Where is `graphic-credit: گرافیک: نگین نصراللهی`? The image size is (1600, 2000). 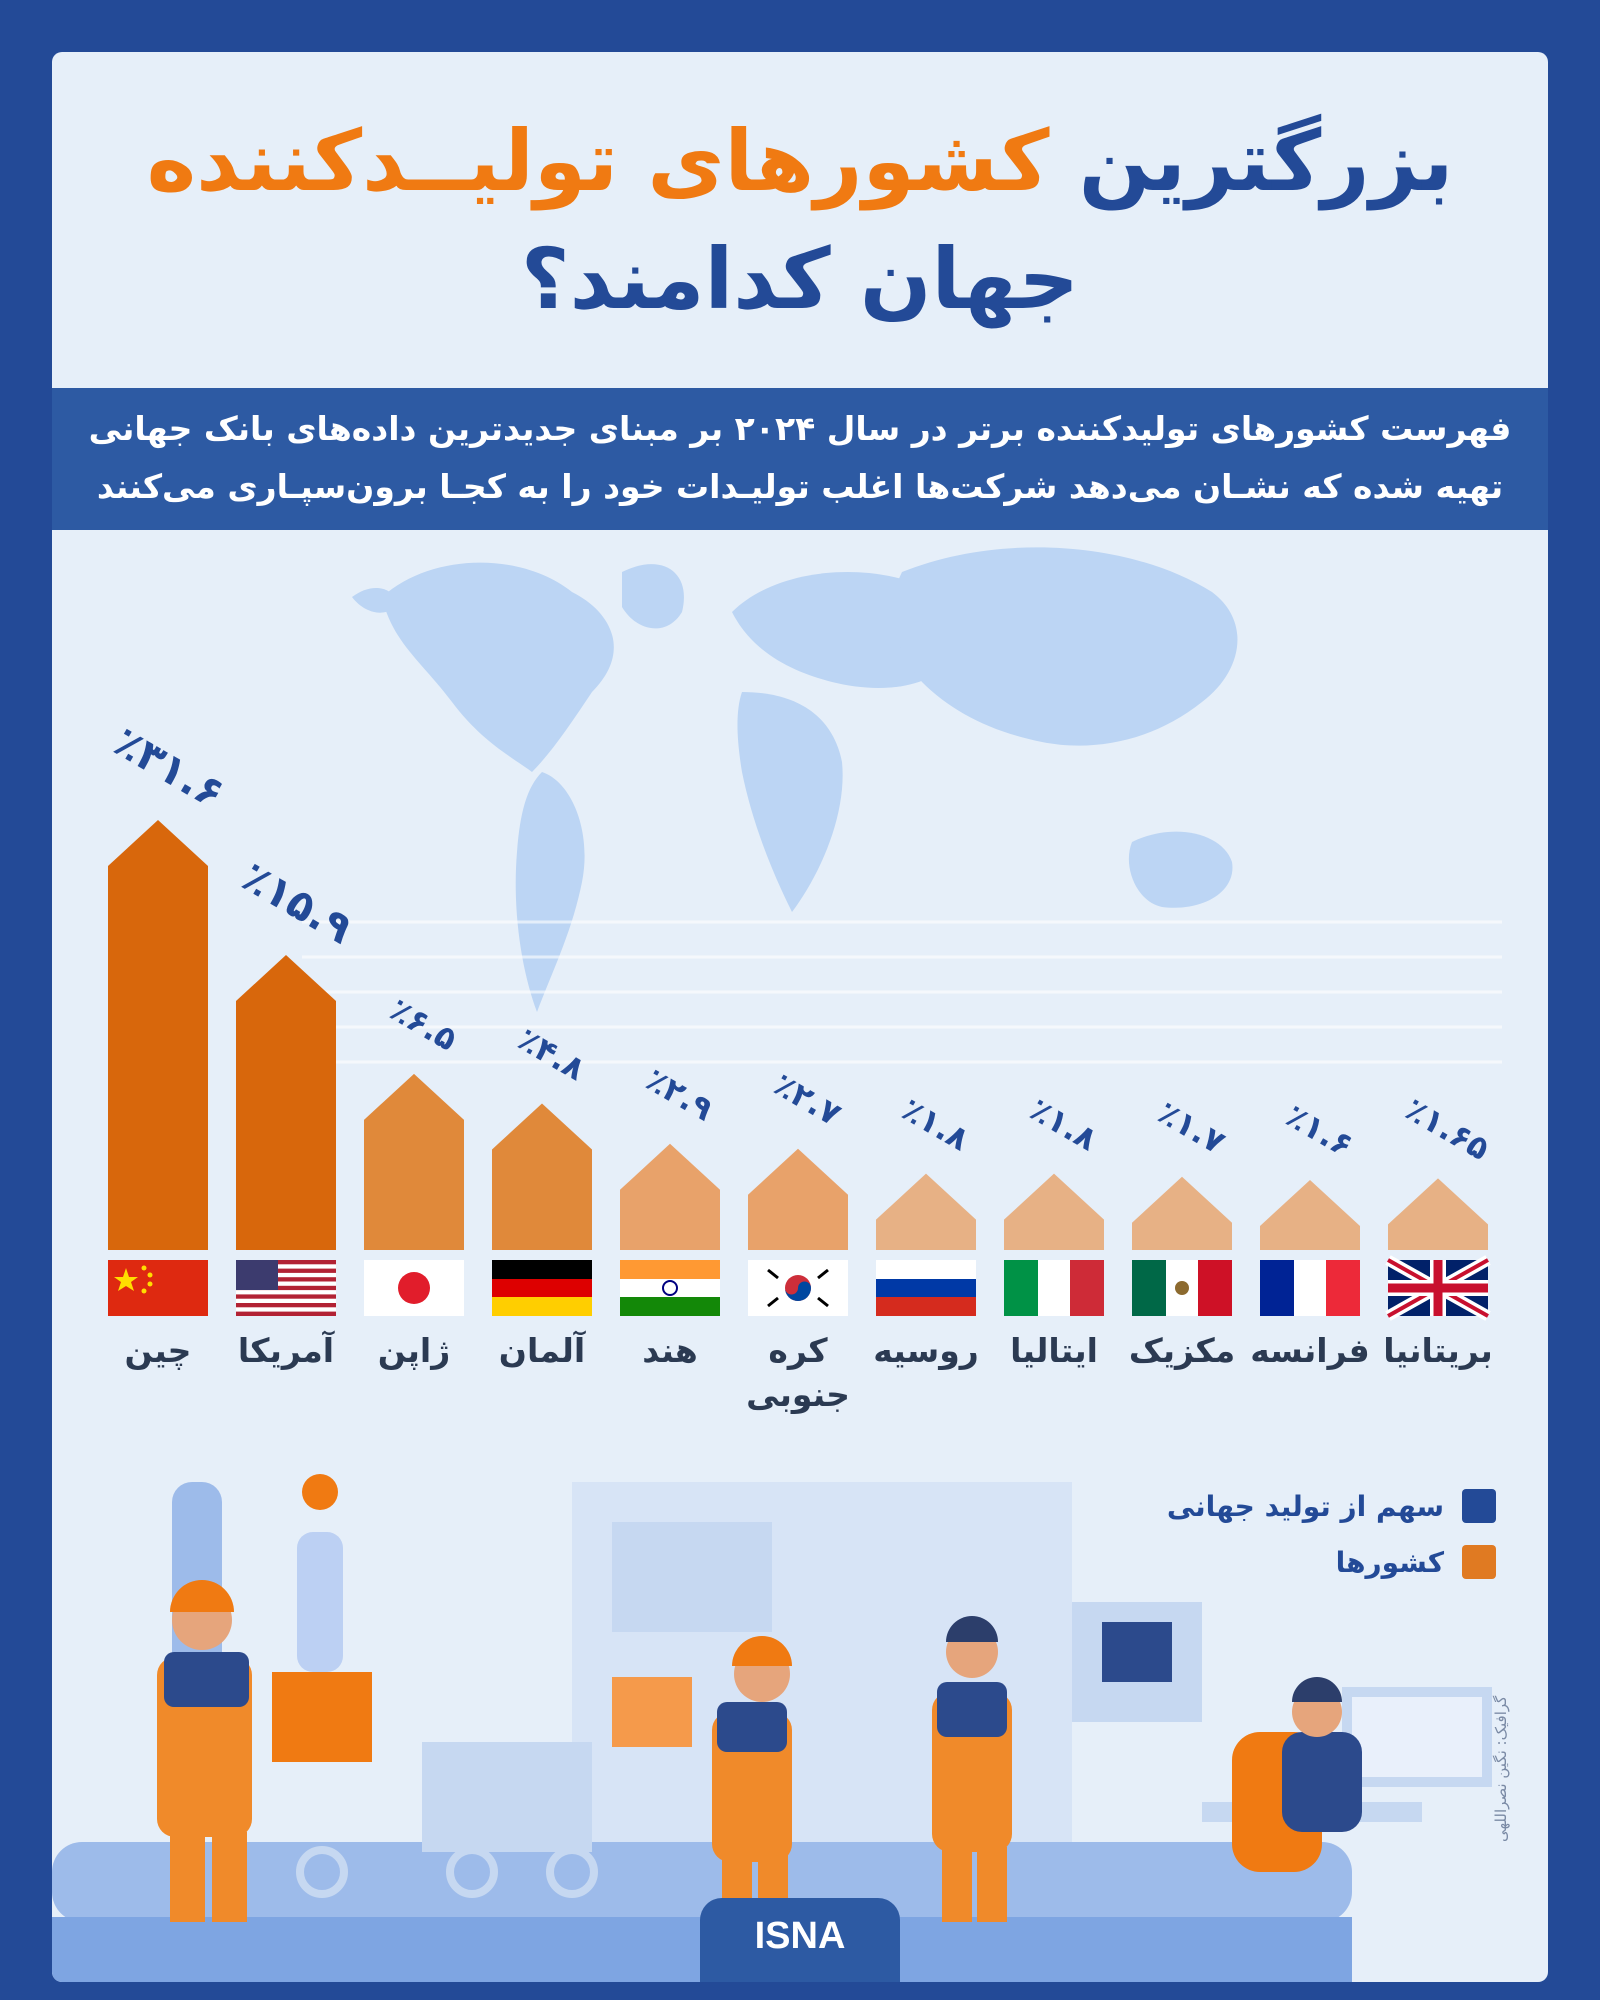
graphic-credit: گرافیک: نگین نصراللهی is located at coordinates (1501, 1768).